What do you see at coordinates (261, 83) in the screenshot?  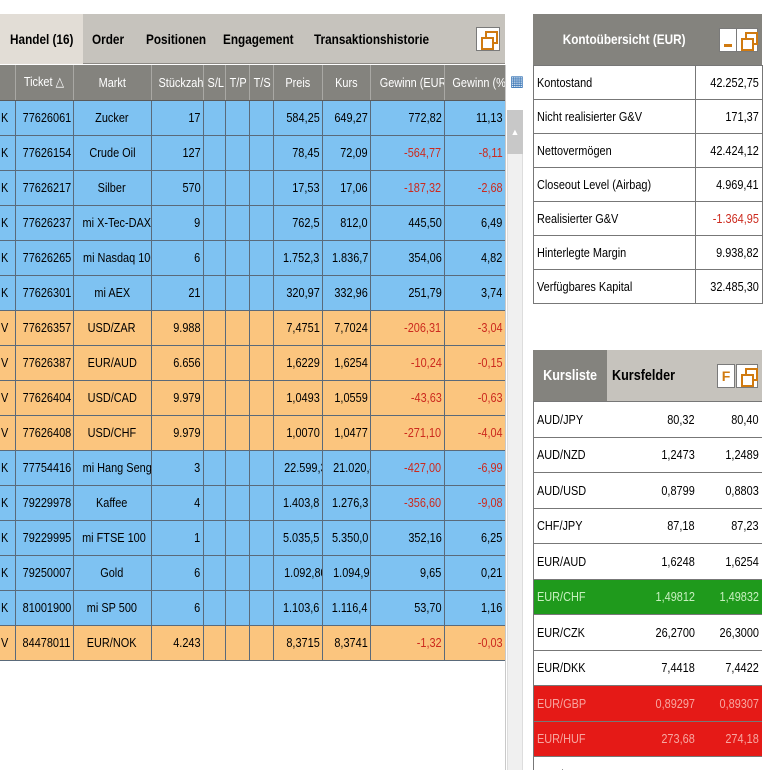 I see `column-header: T/S` at bounding box center [261, 83].